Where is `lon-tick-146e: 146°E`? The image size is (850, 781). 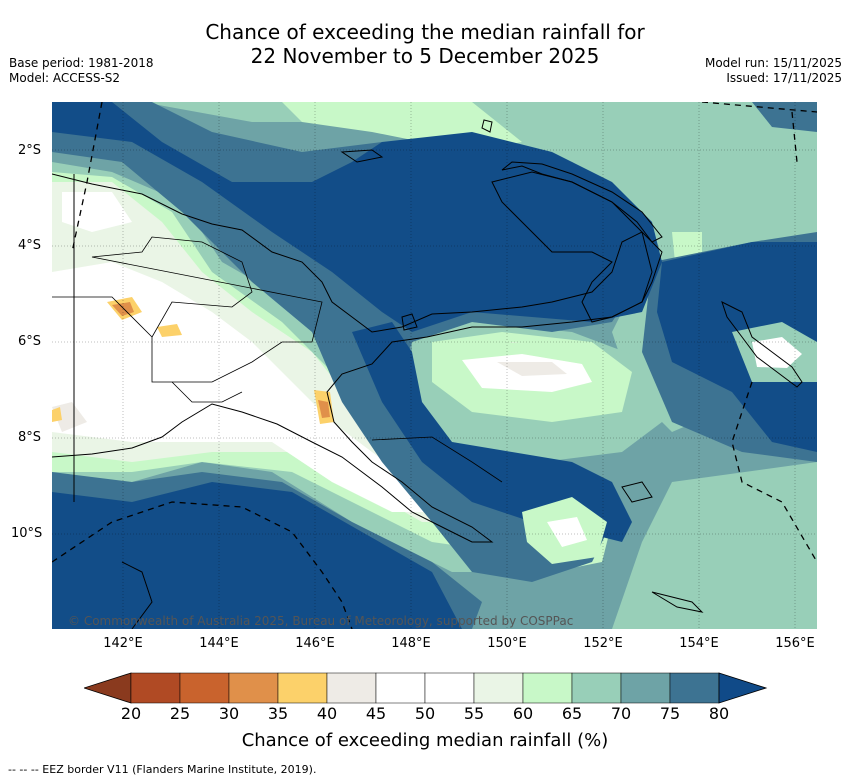 lon-tick-146e: 146°E is located at coordinates (315, 643).